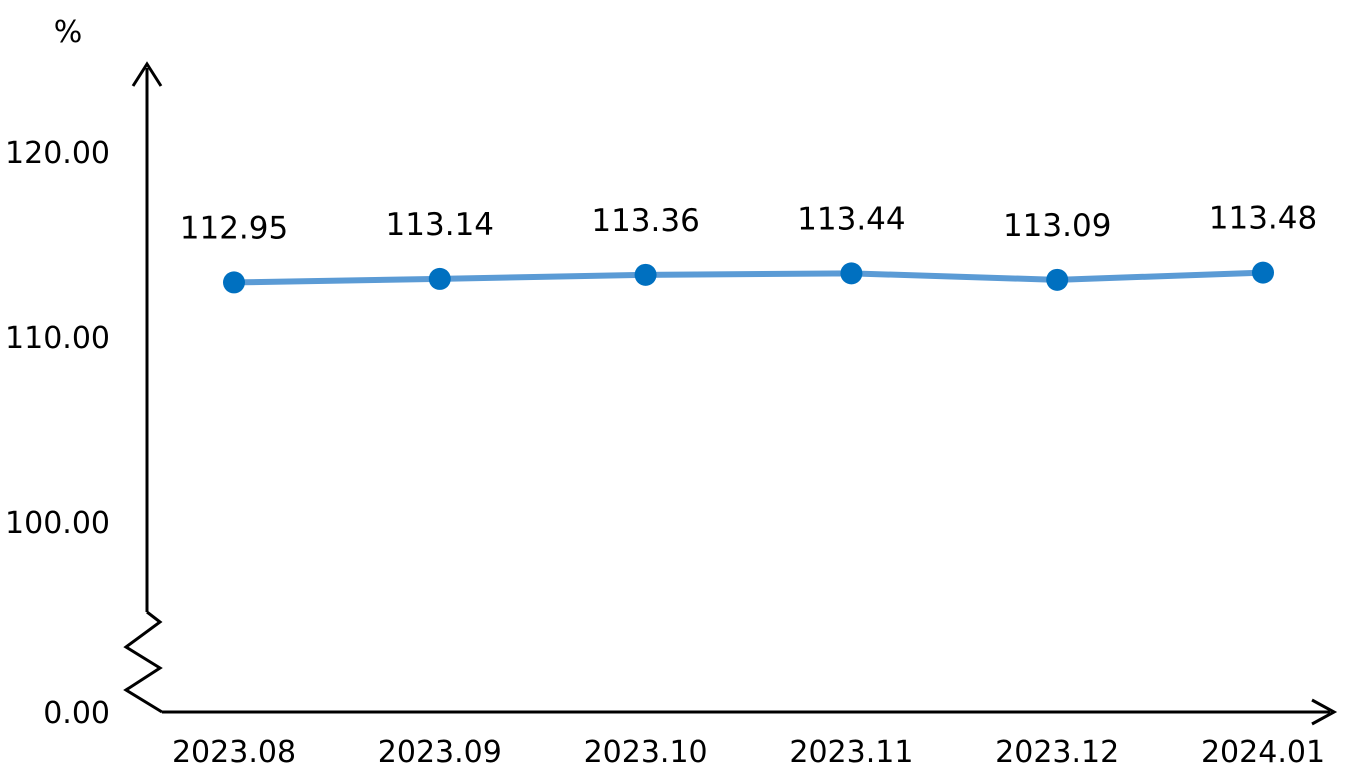 The image size is (1349, 781). Describe the element at coordinates (645, 221) in the screenshot. I see `data-label: 113.36` at that location.